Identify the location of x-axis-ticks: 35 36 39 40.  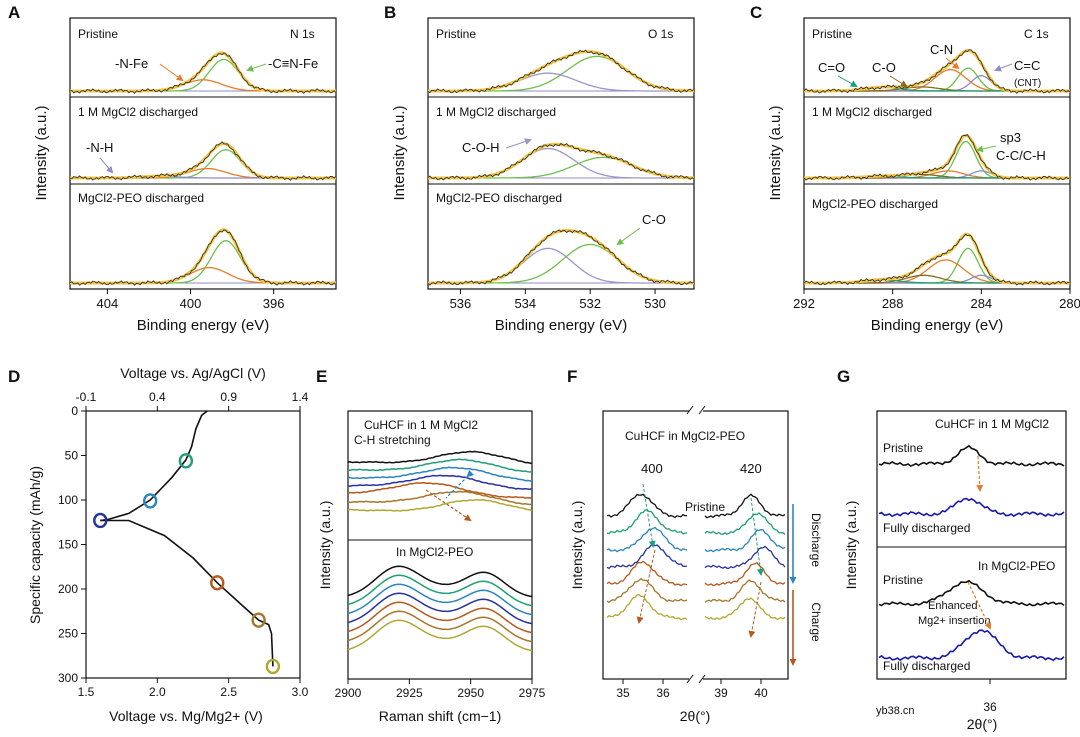
(692, 689).